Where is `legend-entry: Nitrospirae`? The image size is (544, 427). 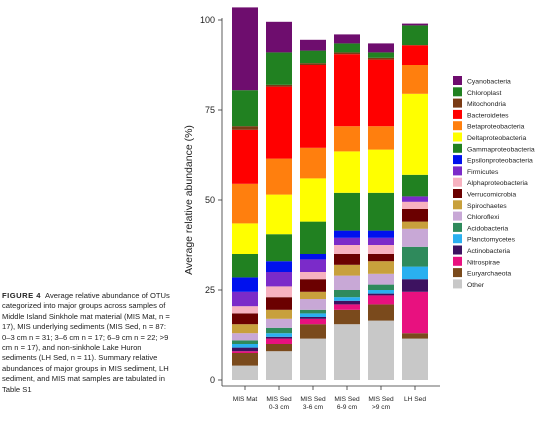
legend-entry: Nitrospirae is located at coordinates (483, 262).